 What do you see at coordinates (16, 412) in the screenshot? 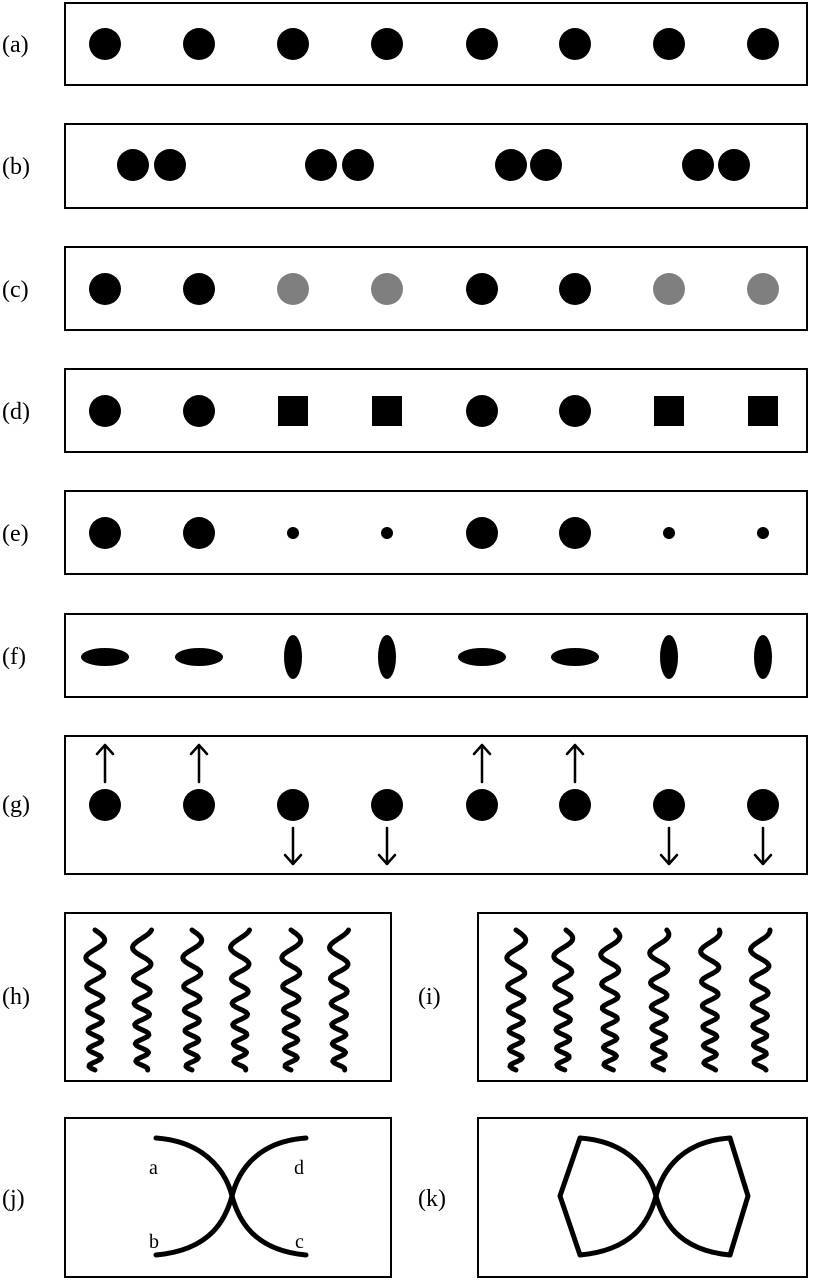
I see `panel-d-label: (d)` at bounding box center [16, 412].